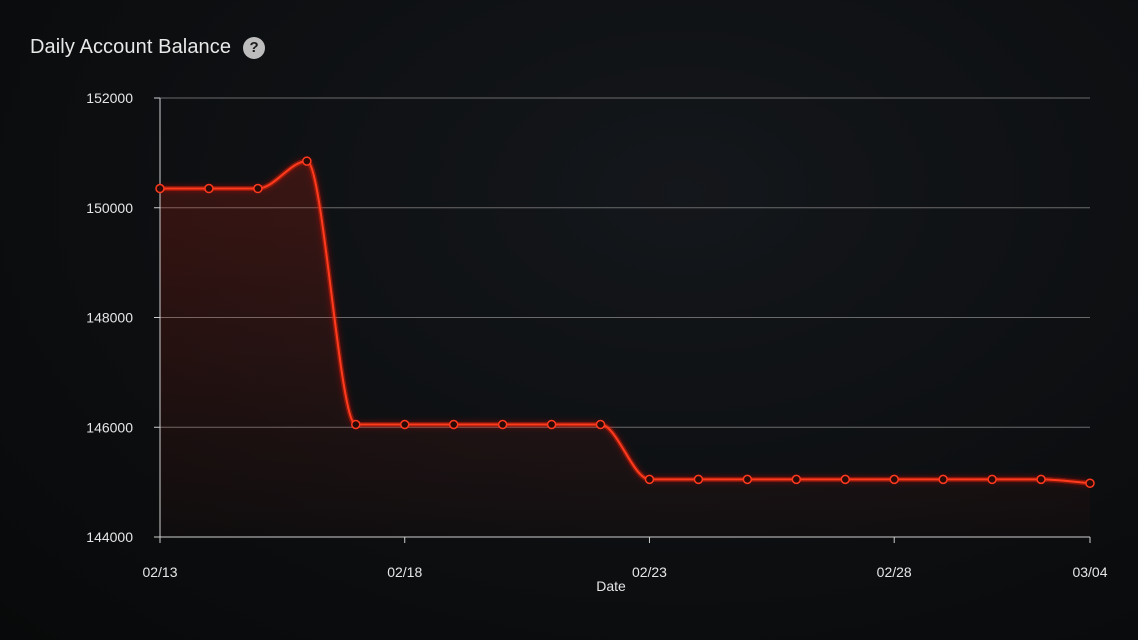 The image size is (1138, 640). What do you see at coordinates (159, 572) in the screenshot?
I see `x-tick-label: 02/13` at bounding box center [159, 572].